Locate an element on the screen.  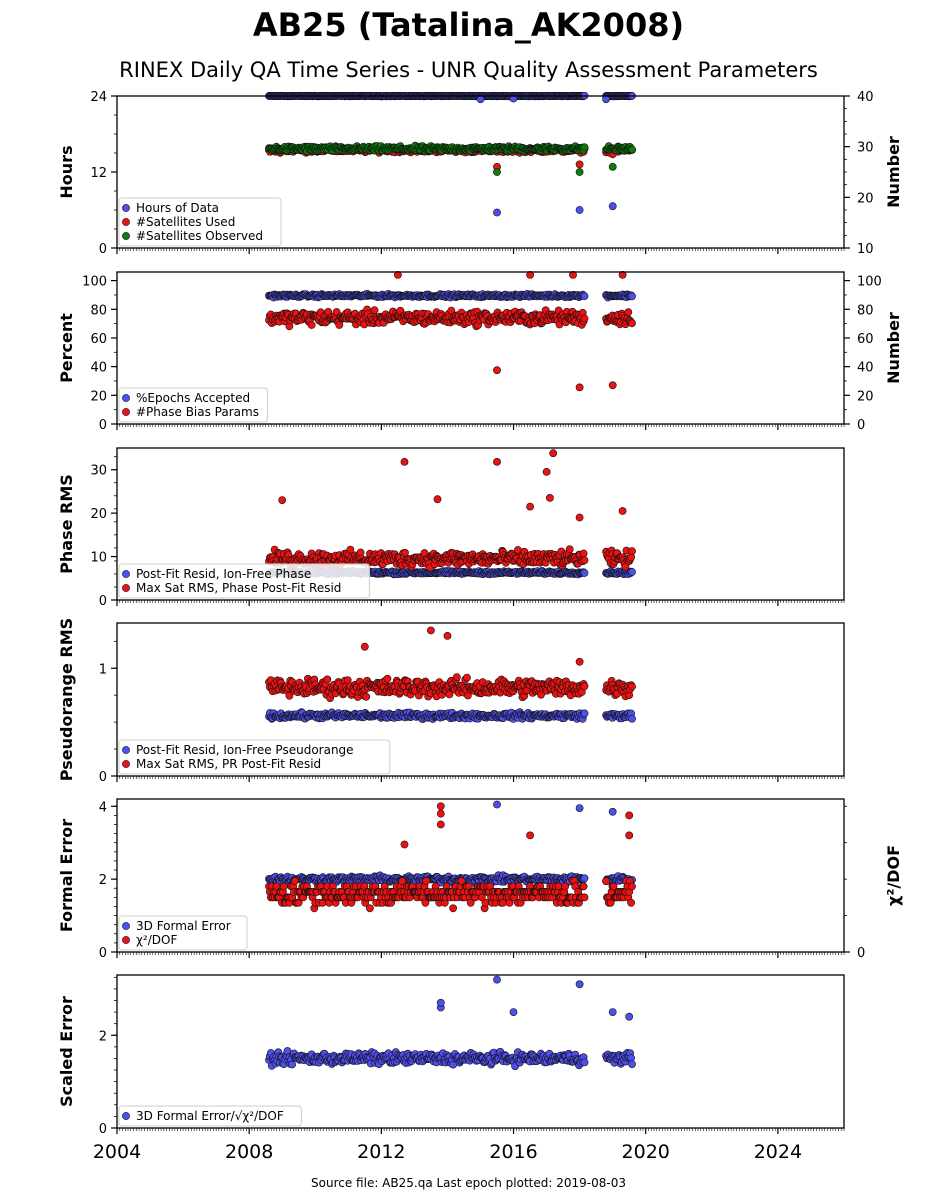
y-tick-label: 40 is located at coordinates (98, 368).